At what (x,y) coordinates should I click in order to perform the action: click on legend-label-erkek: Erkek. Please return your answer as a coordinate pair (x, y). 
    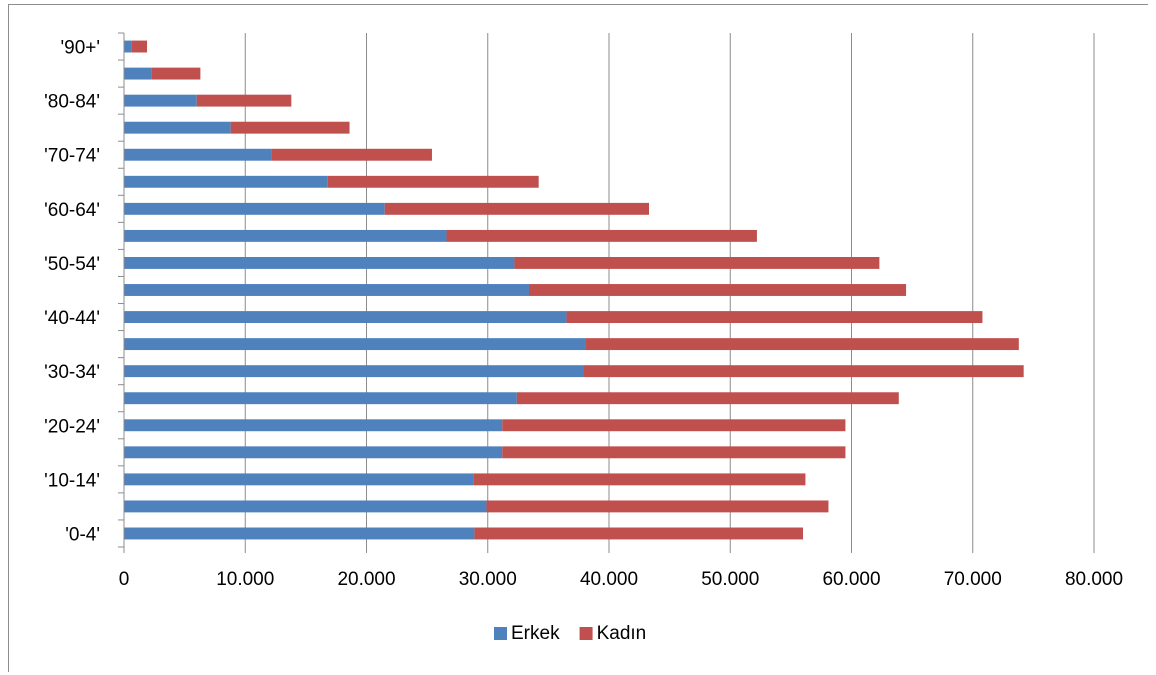
    Looking at the image, I should click on (535, 633).